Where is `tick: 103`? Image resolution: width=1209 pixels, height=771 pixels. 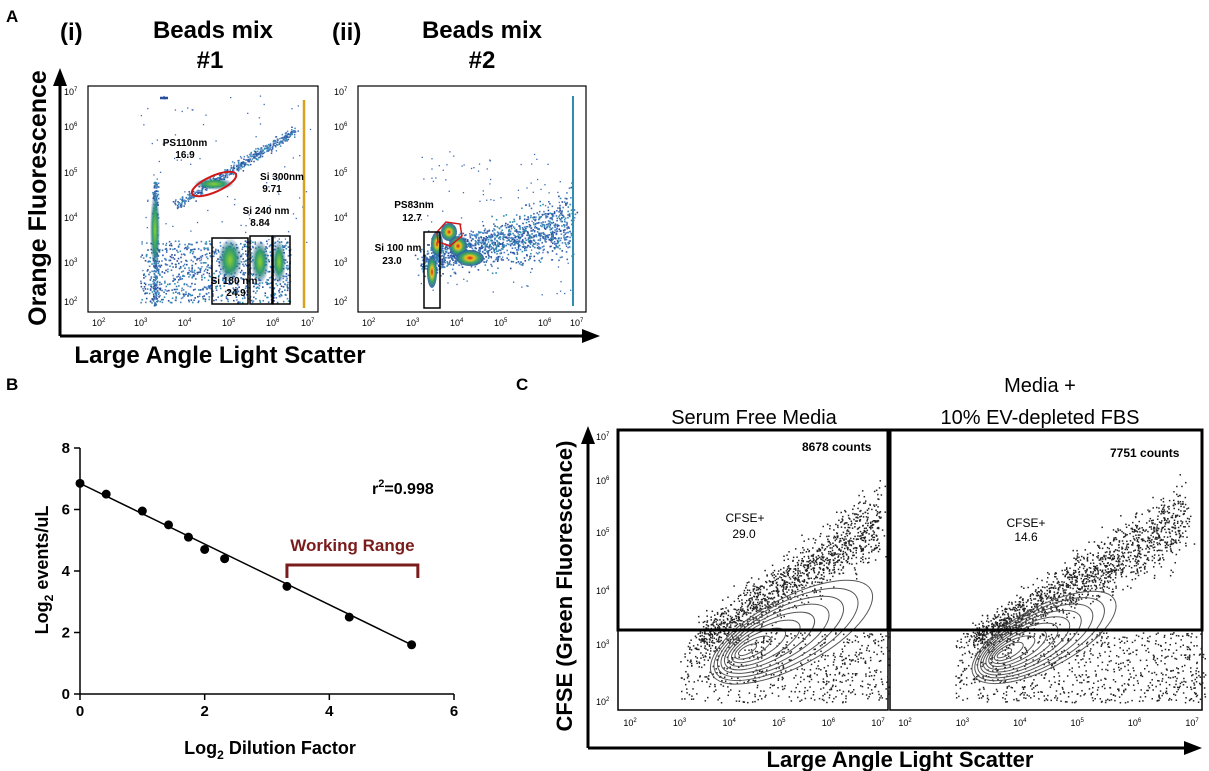 tick: 103 is located at coordinates (141, 323).